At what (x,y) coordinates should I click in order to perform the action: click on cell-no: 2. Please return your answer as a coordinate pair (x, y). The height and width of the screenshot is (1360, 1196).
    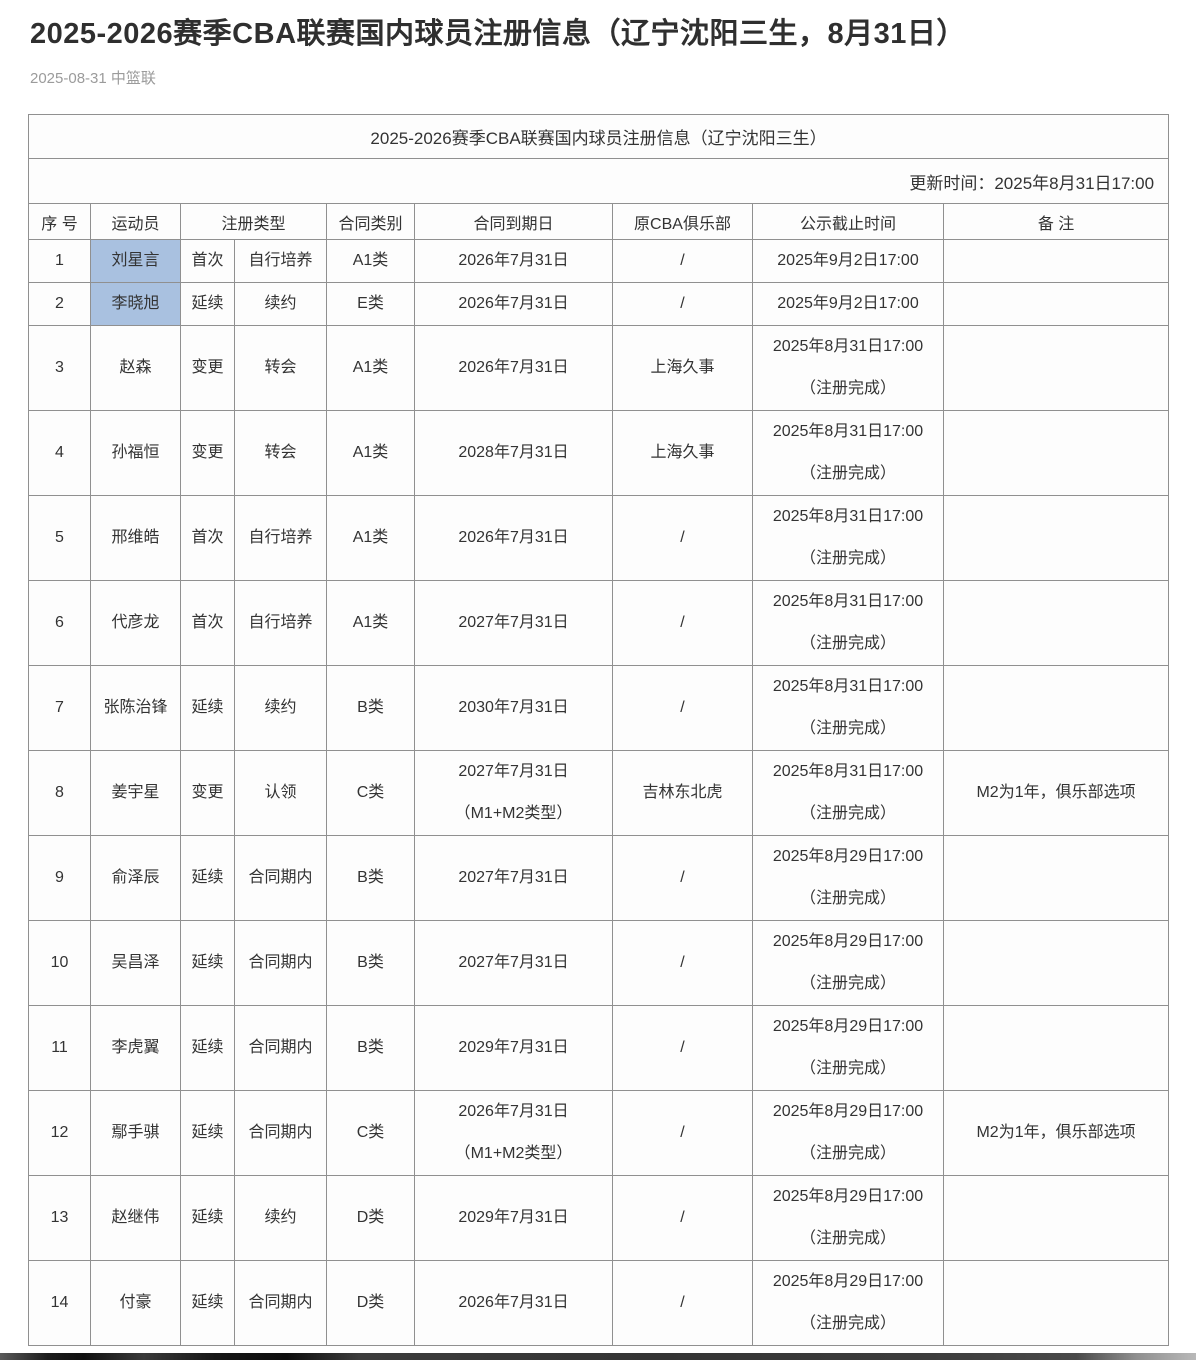
    Looking at the image, I should click on (59, 304).